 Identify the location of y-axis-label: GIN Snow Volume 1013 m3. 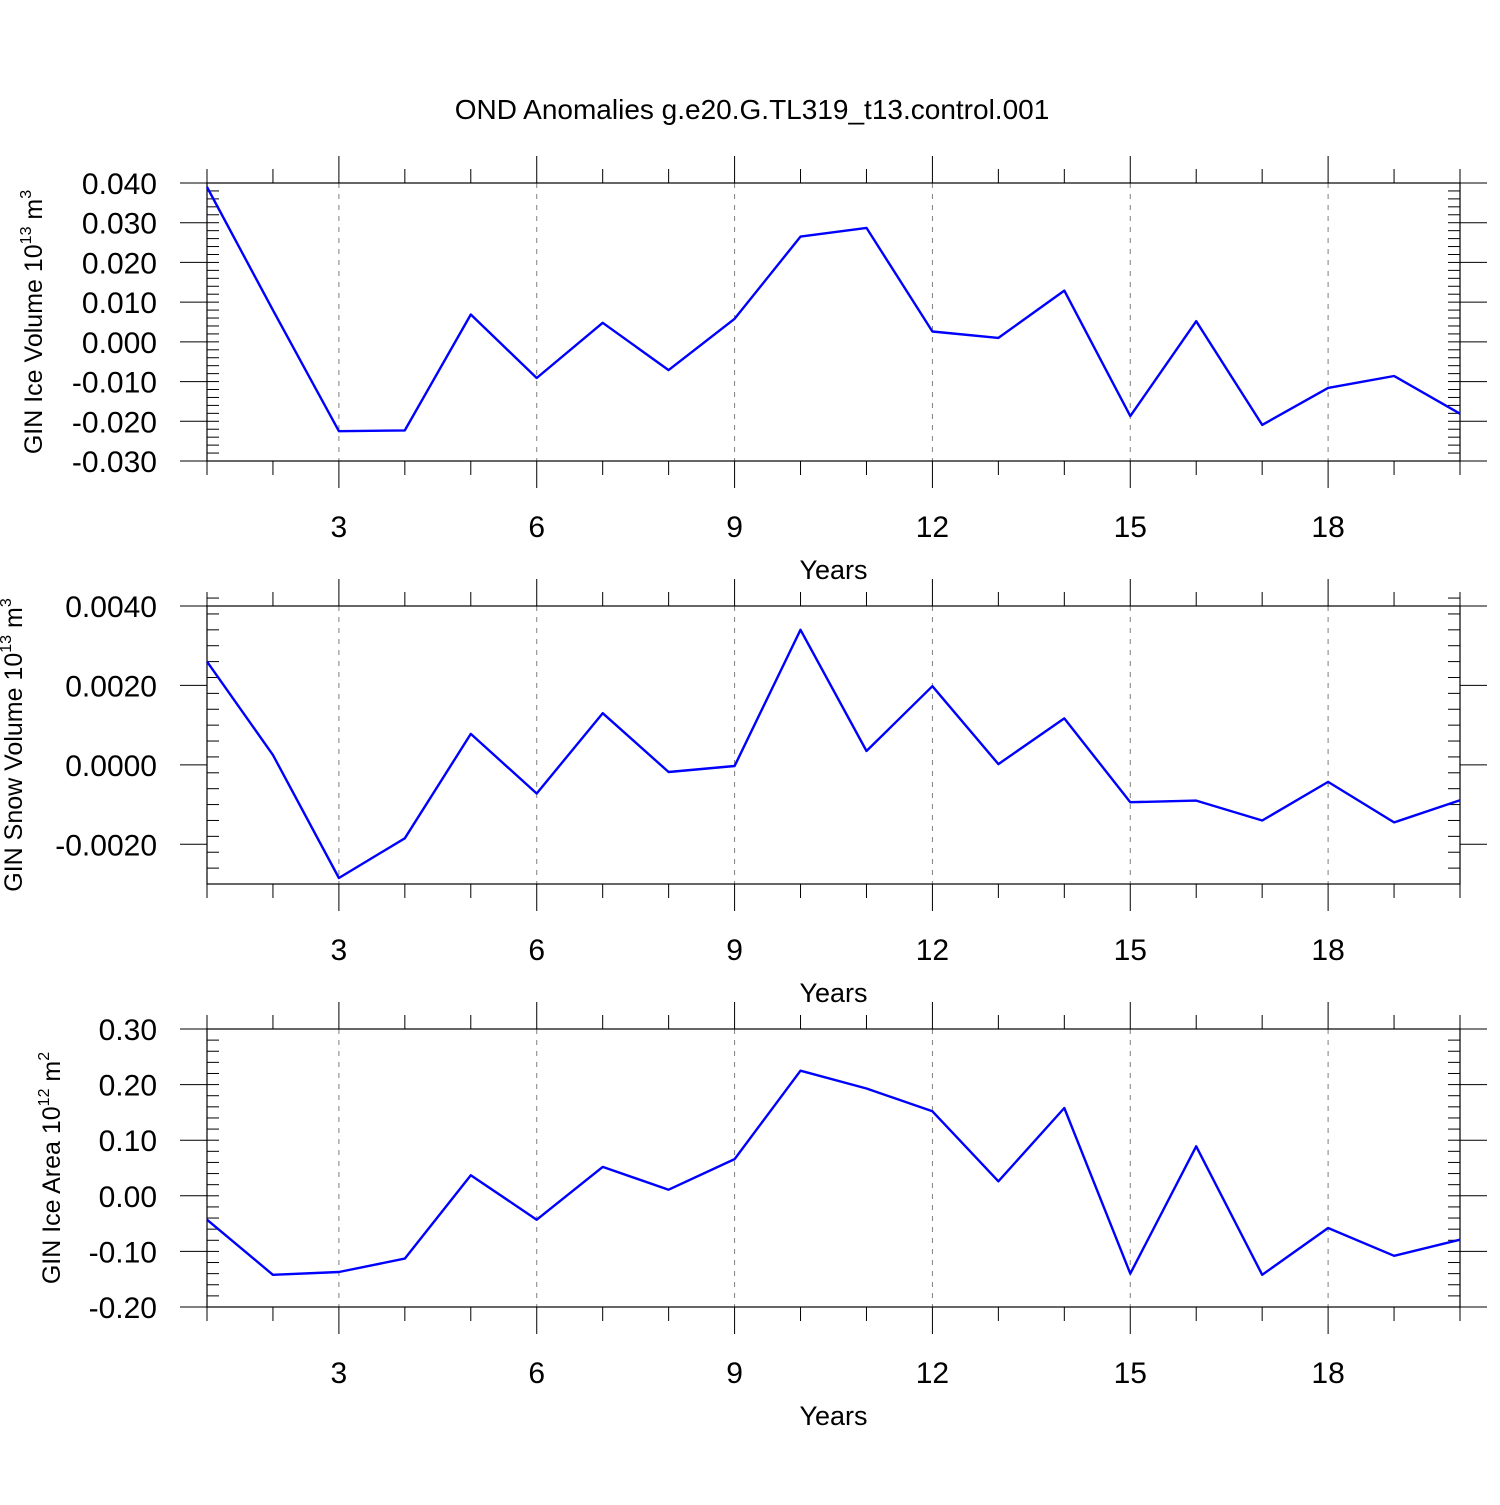
(14, 745).